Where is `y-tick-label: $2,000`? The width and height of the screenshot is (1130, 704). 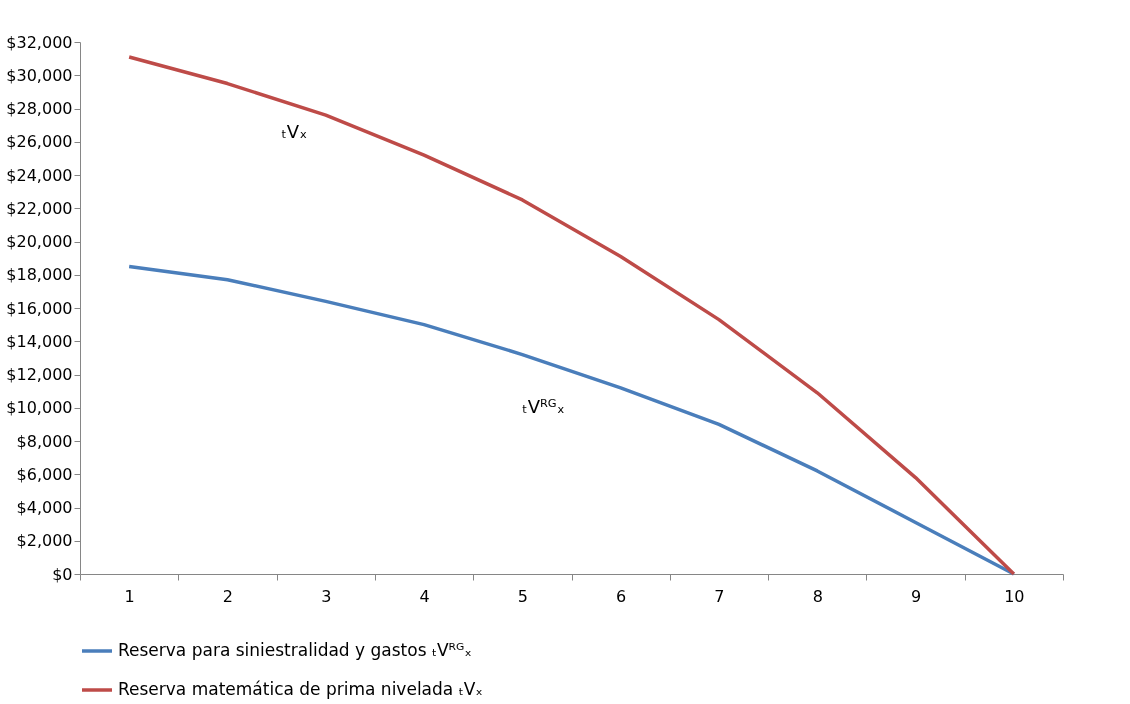
y-tick-label: $2,000 is located at coordinates (44, 541).